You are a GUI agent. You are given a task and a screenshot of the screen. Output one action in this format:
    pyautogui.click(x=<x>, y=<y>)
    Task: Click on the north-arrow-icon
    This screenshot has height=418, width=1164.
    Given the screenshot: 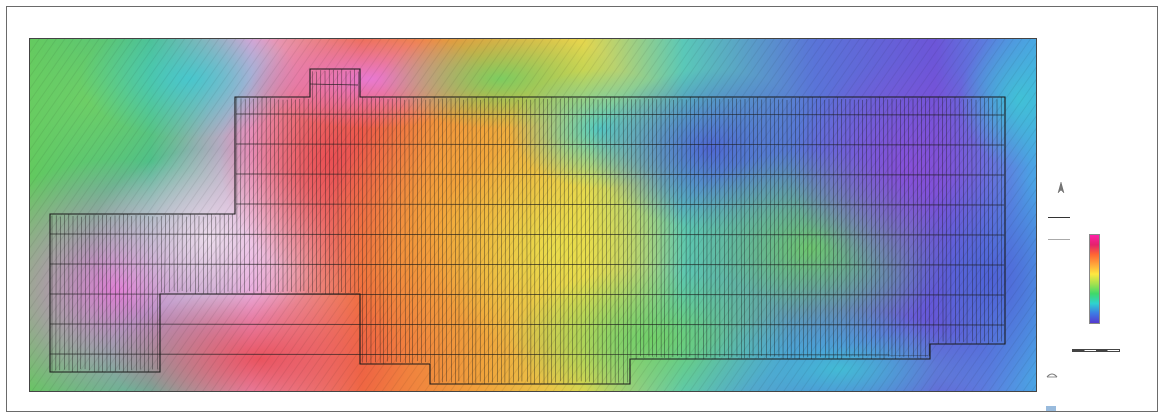 What is the action you would take?
    pyautogui.click(x=1061, y=187)
    